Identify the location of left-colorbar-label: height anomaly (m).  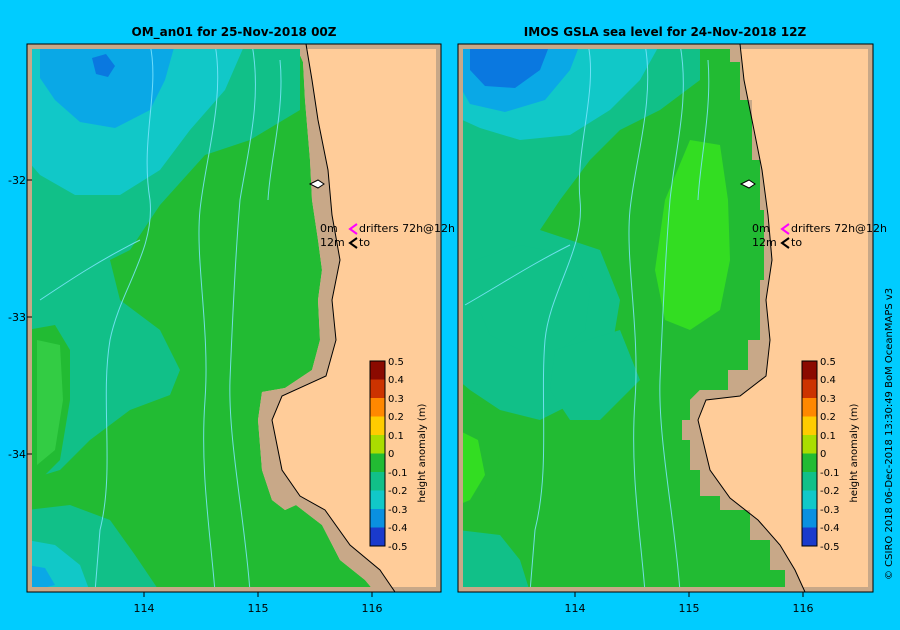
(422, 452).